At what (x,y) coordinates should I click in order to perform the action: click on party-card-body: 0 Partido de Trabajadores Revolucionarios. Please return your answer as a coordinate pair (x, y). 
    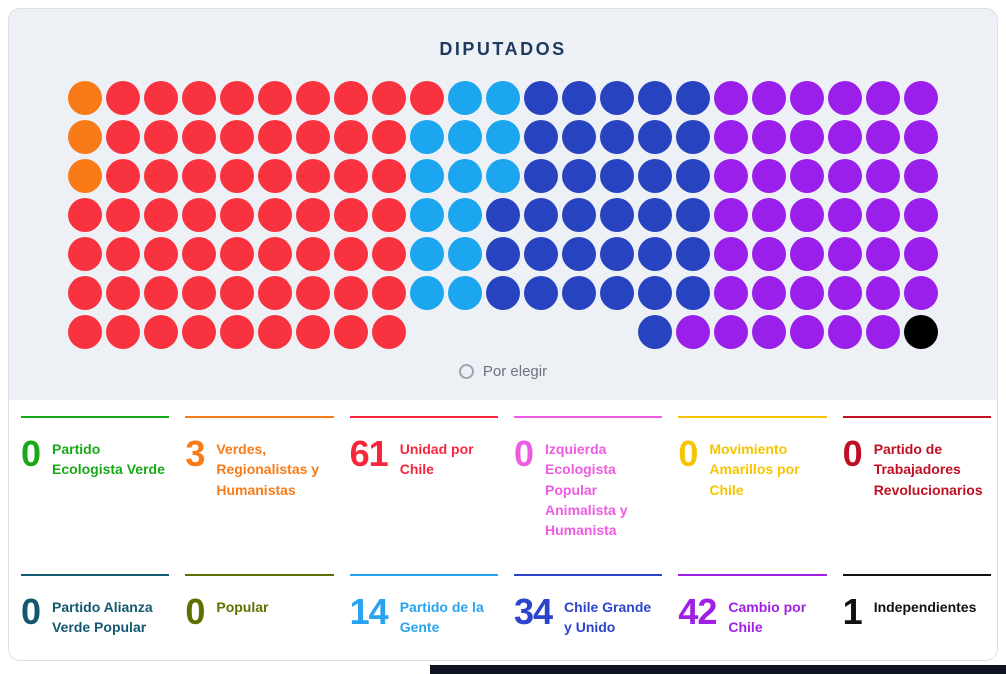
    Looking at the image, I should click on (916, 466).